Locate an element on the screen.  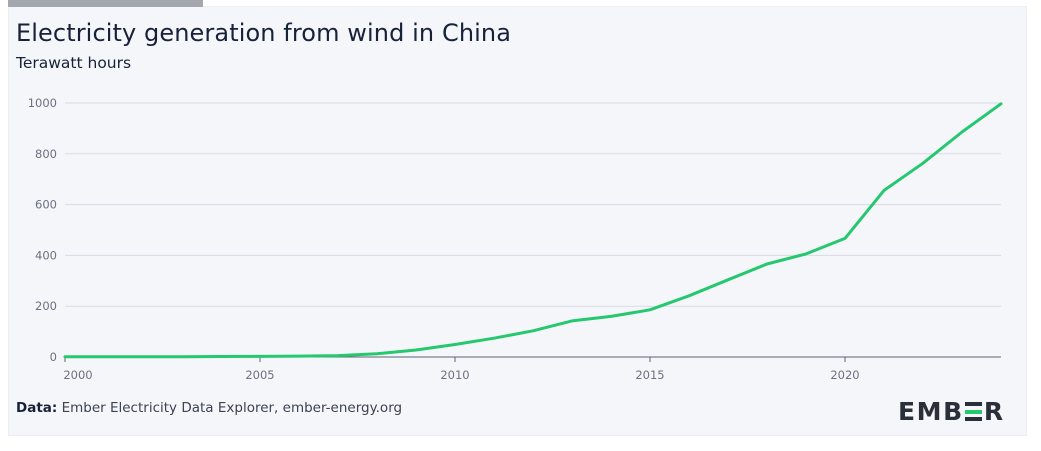
data-point-2018 is located at coordinates (767, 264).